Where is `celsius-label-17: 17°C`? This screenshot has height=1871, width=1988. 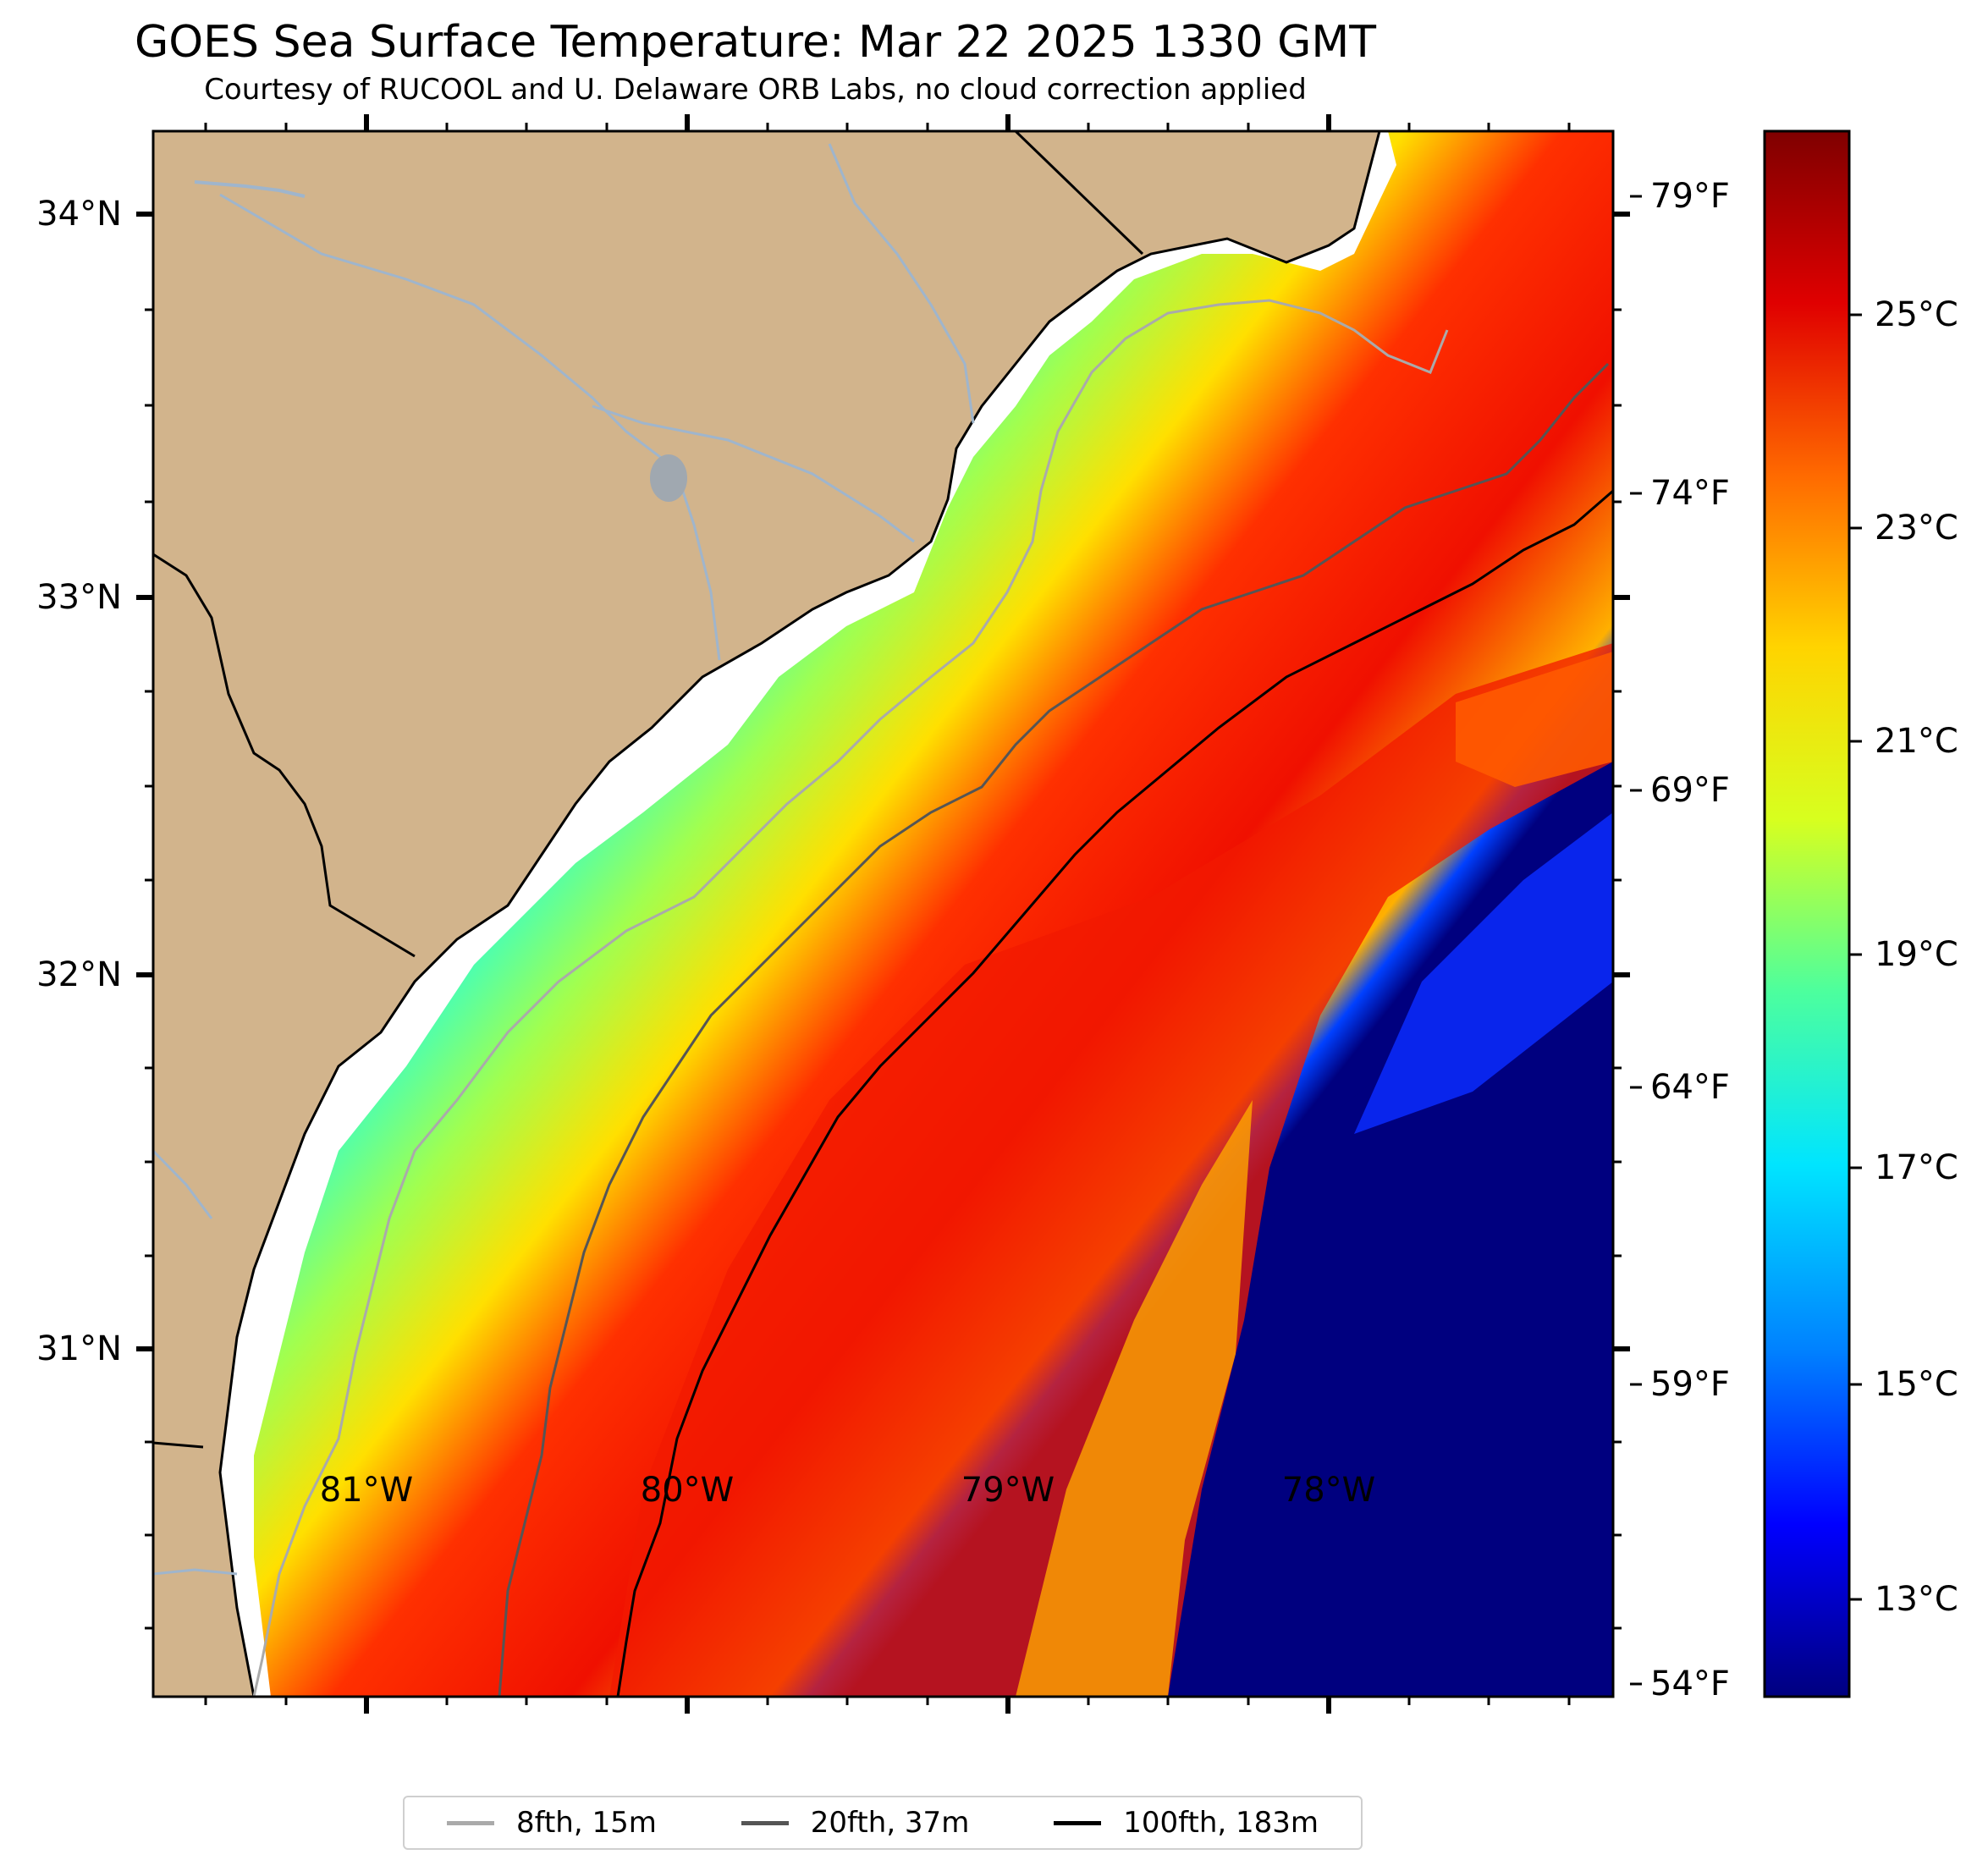 celsius-label-17: 17°C is located at coordinates (1916, 1167).